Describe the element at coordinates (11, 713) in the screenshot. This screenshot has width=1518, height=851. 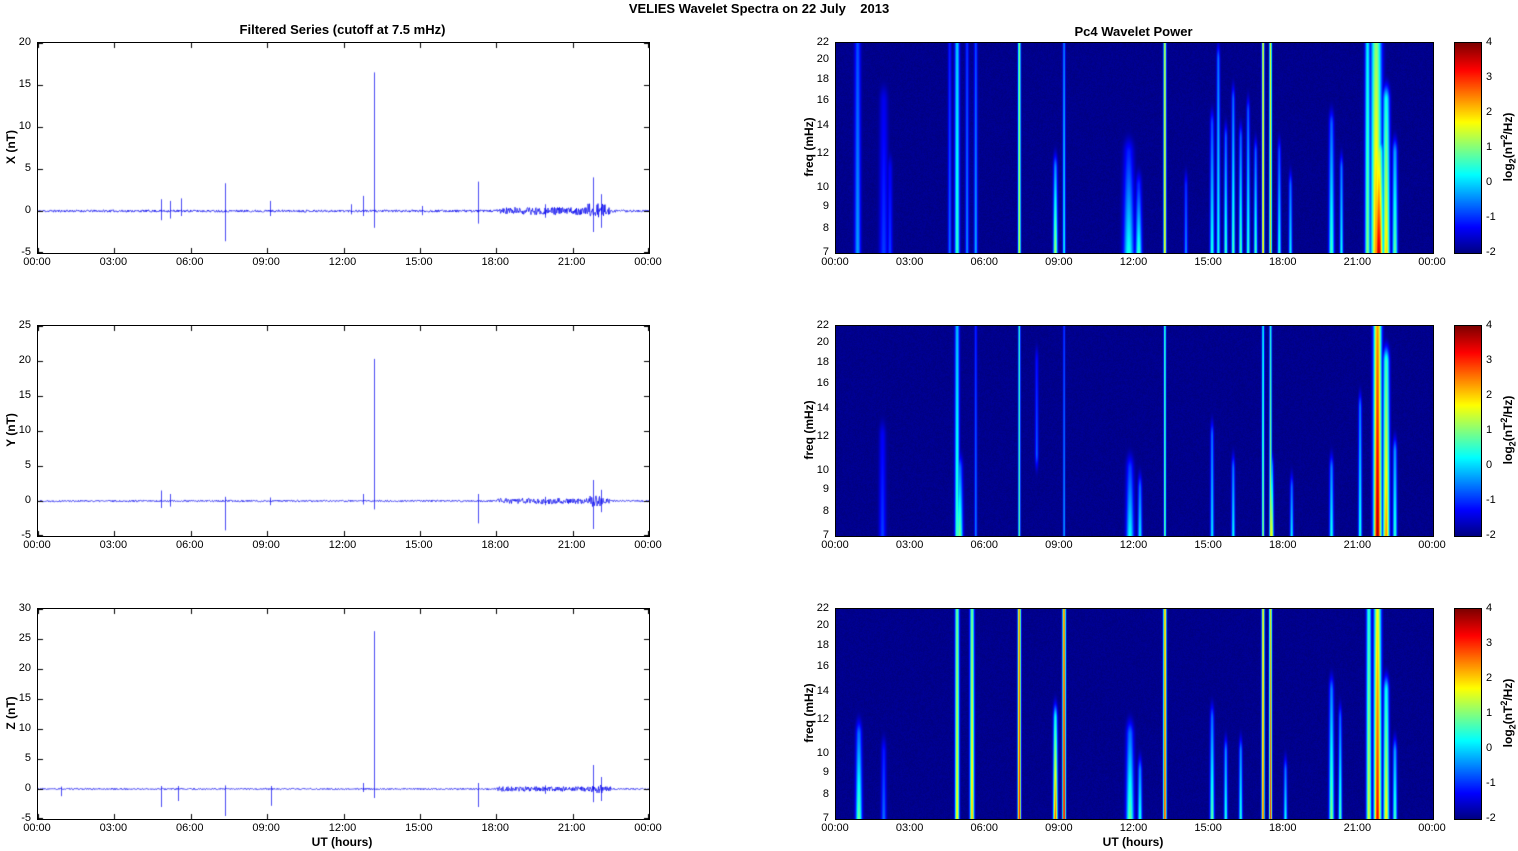
I see `y-axis-label-z: Z (nT)` at that location.